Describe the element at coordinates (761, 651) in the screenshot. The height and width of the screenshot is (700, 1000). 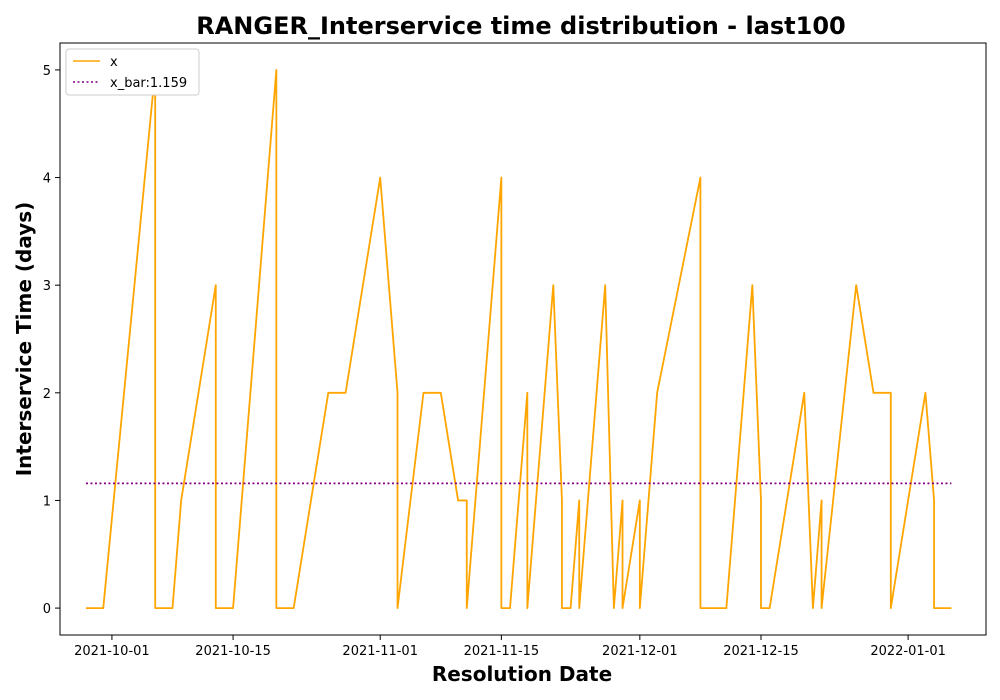
I see `x-tick-label: 2021-12-15` at that location.